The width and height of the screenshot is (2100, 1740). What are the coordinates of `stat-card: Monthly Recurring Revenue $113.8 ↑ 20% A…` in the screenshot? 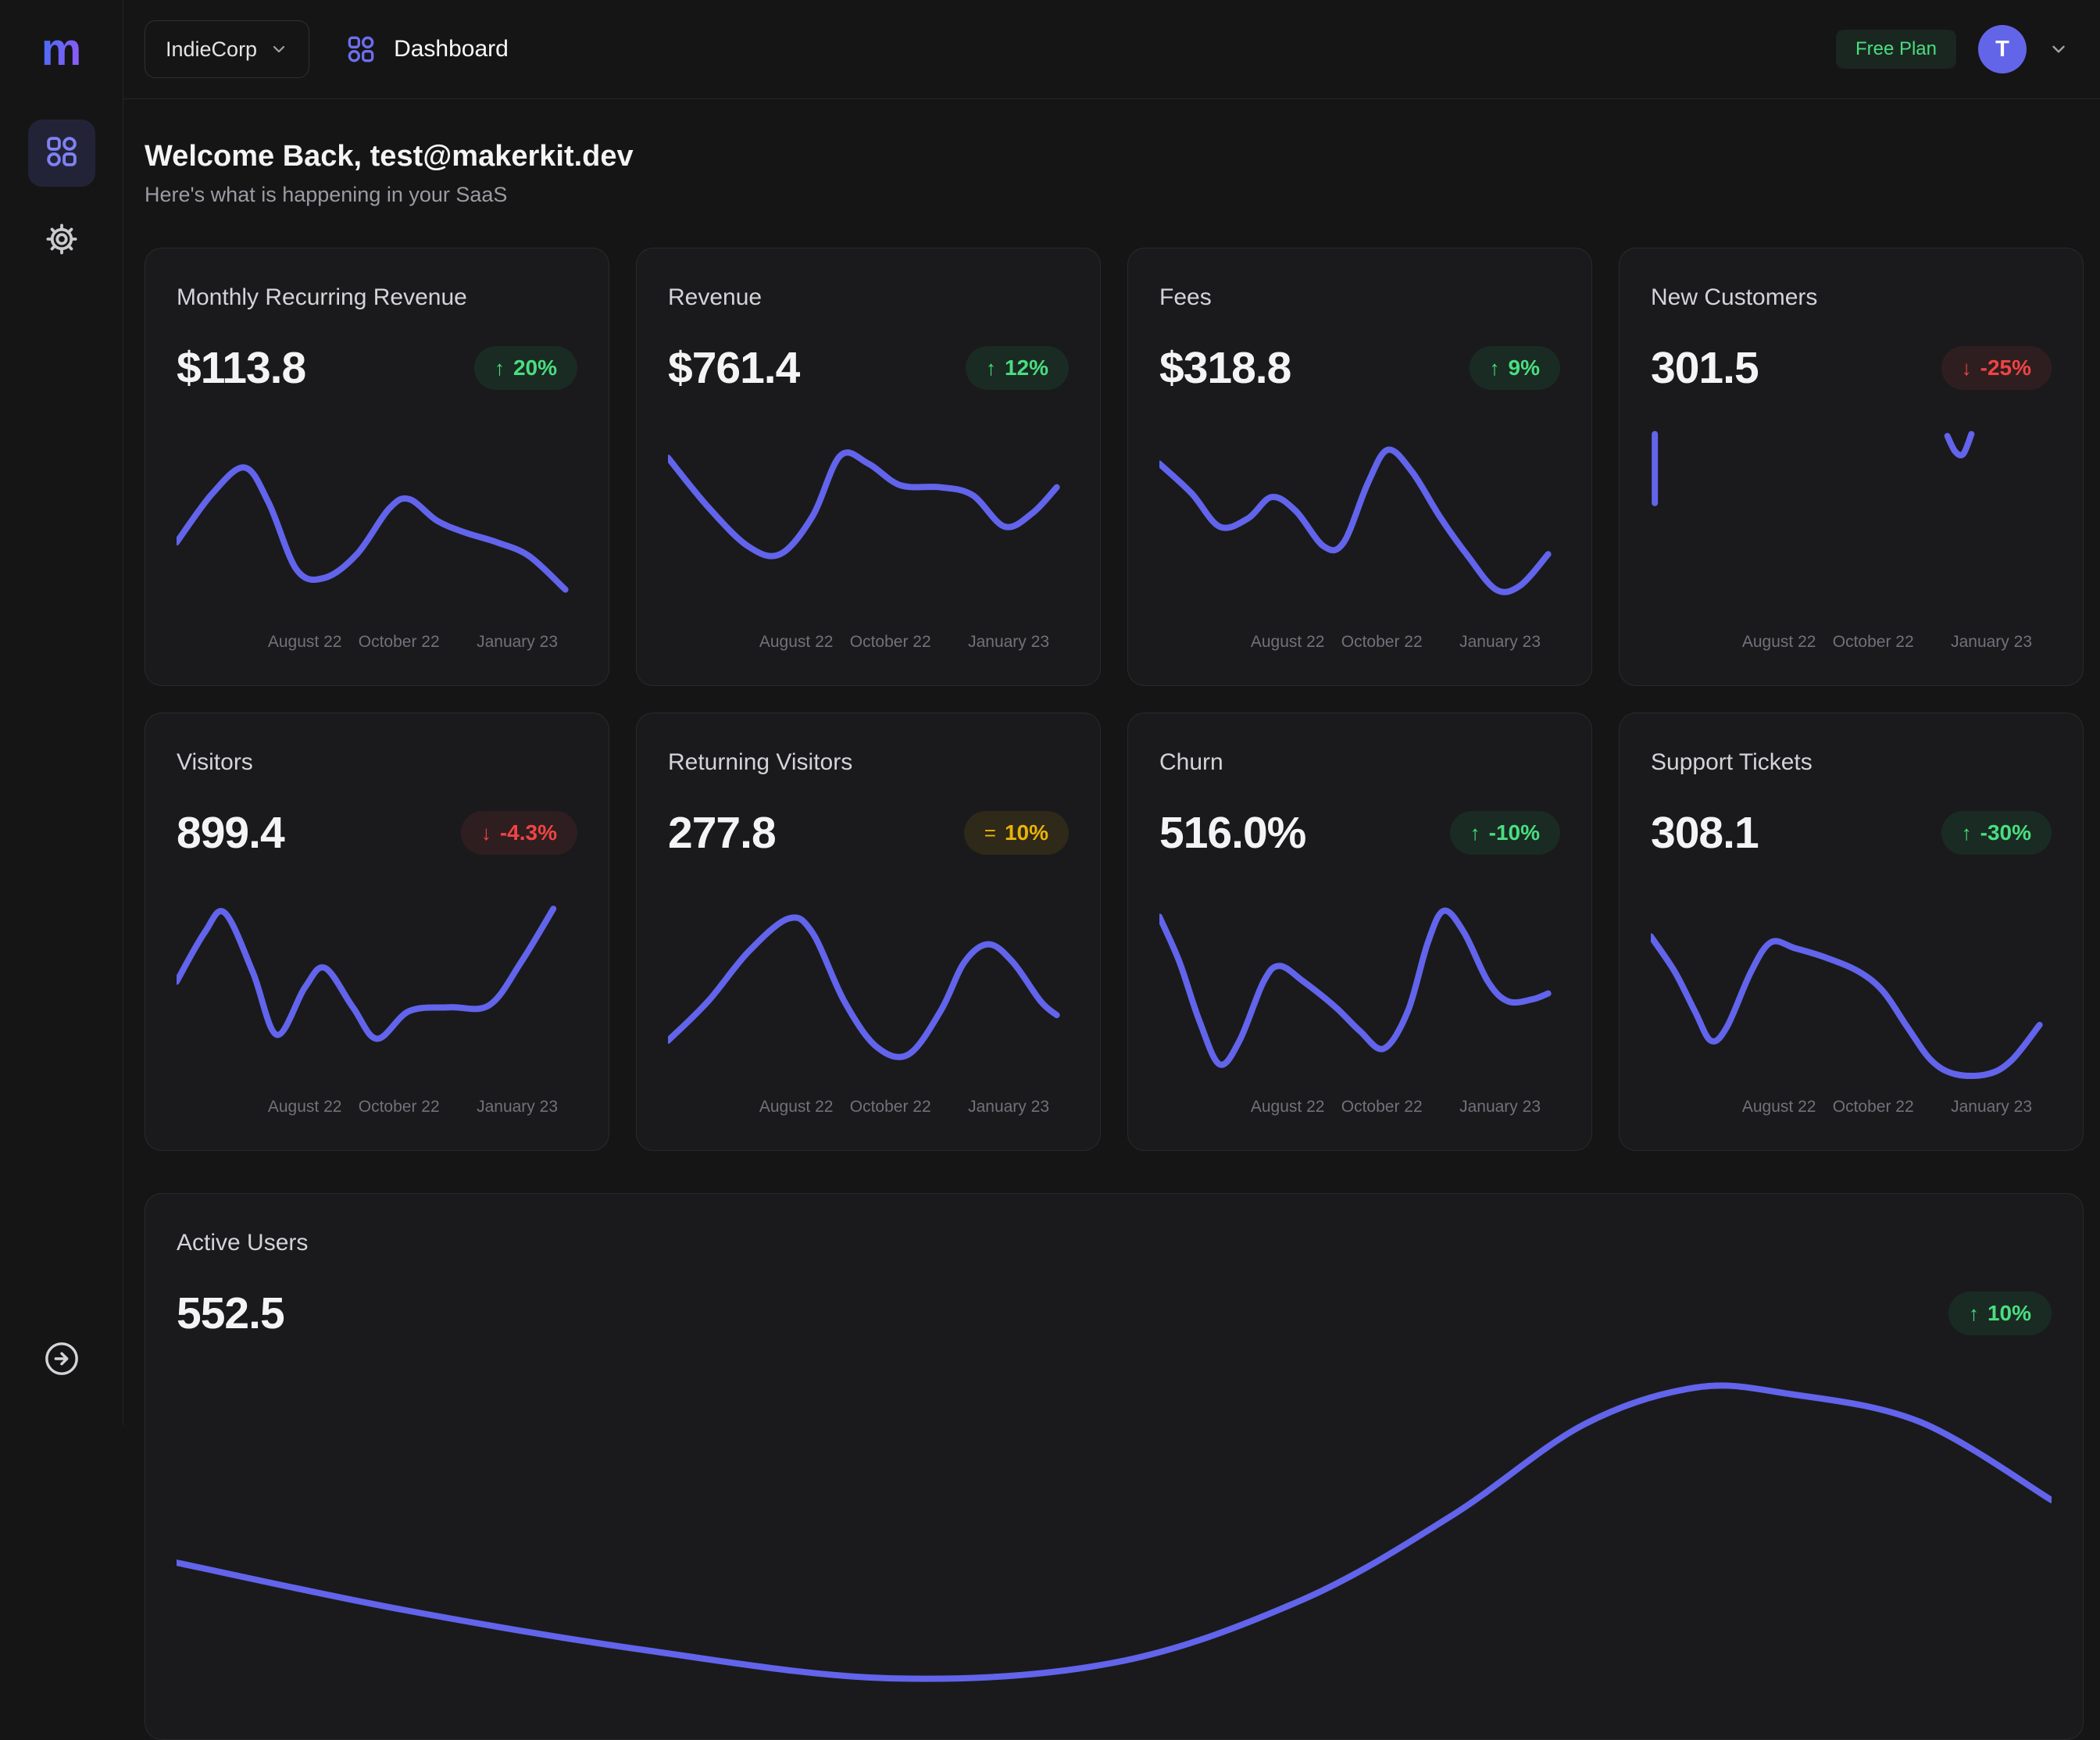 It's located at (377, 467).